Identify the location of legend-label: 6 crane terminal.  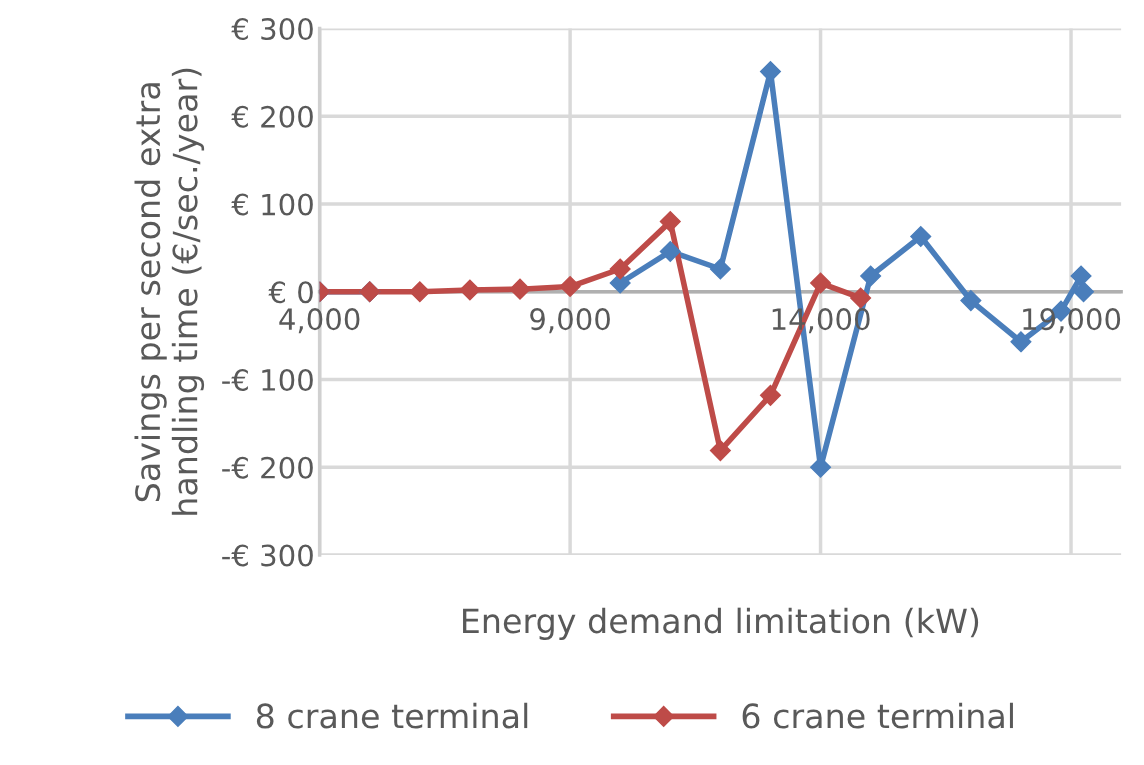
(877, 715).